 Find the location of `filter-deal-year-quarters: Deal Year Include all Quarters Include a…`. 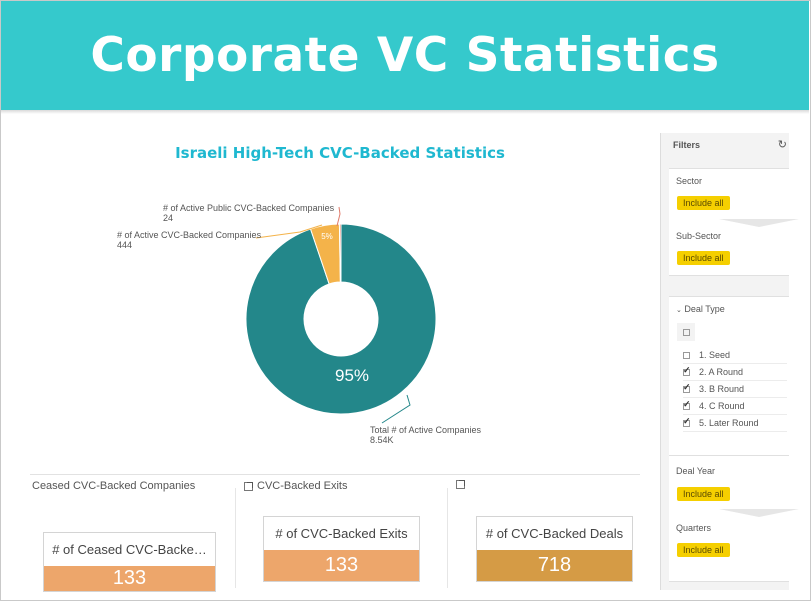

filter-deal-year-quarters: Deal Year Include all Quarters Include a… is located at coordinates (734, 518).